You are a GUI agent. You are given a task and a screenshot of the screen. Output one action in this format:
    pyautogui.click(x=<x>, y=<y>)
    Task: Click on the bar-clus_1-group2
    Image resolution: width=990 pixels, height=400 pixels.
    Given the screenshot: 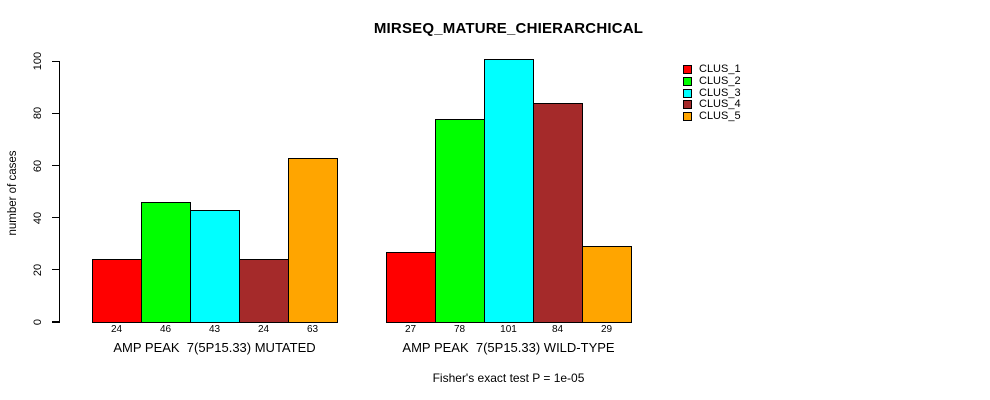 What is the action you would take?
    pyautogui.click(x=411, y=287)
    